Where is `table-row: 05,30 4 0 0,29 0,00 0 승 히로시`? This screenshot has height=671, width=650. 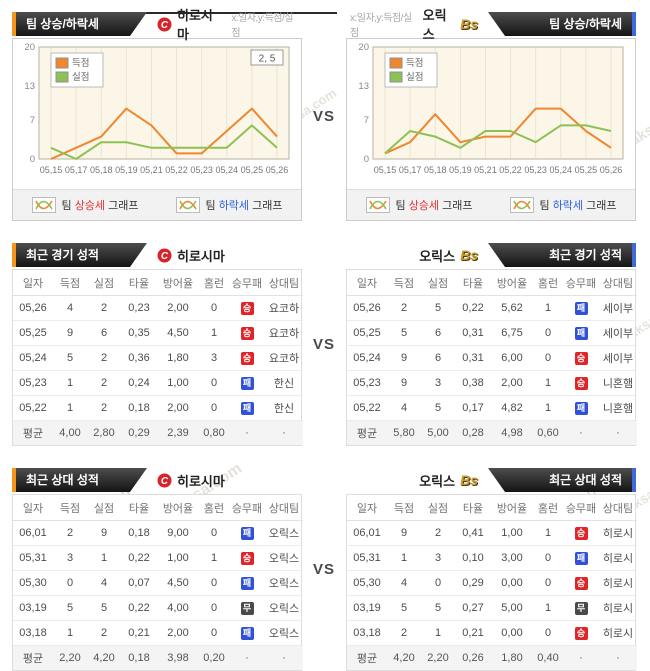
table-row: 05,30 4 0 0,29 0,00 0 승 히로시 is located at coordinates (492, 583).